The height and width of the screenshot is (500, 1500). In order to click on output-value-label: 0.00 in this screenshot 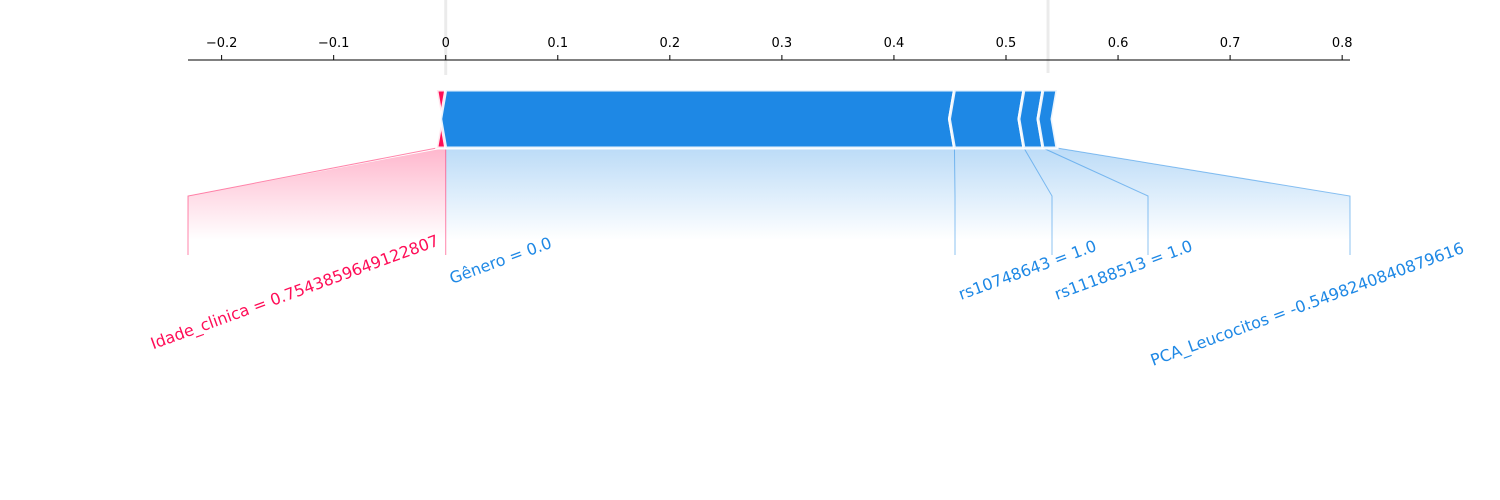, I will do `click(447, 1)`.